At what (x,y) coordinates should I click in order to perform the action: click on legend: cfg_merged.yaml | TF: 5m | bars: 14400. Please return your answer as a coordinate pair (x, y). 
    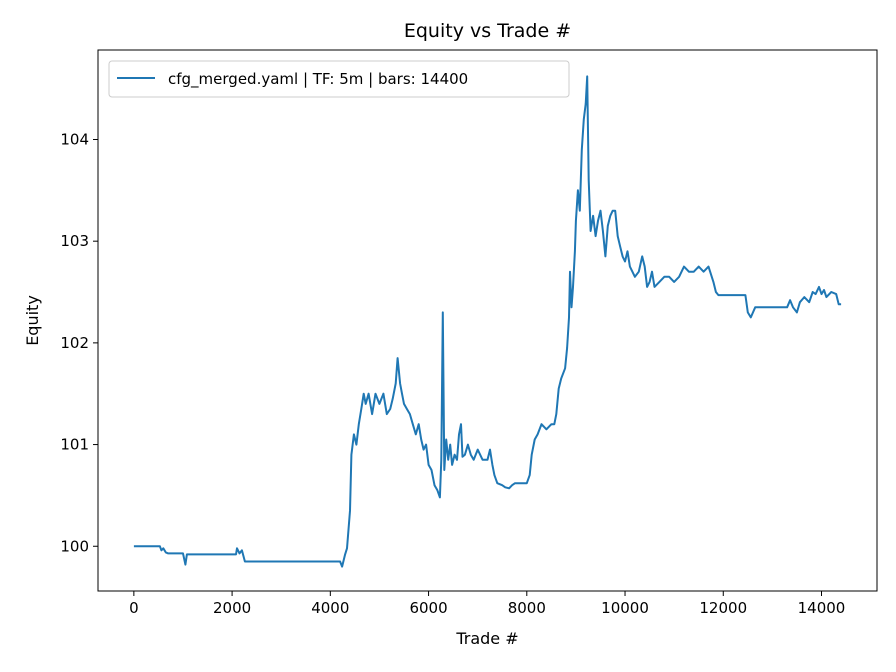
    Looking at the image, I should click on (339, 79).